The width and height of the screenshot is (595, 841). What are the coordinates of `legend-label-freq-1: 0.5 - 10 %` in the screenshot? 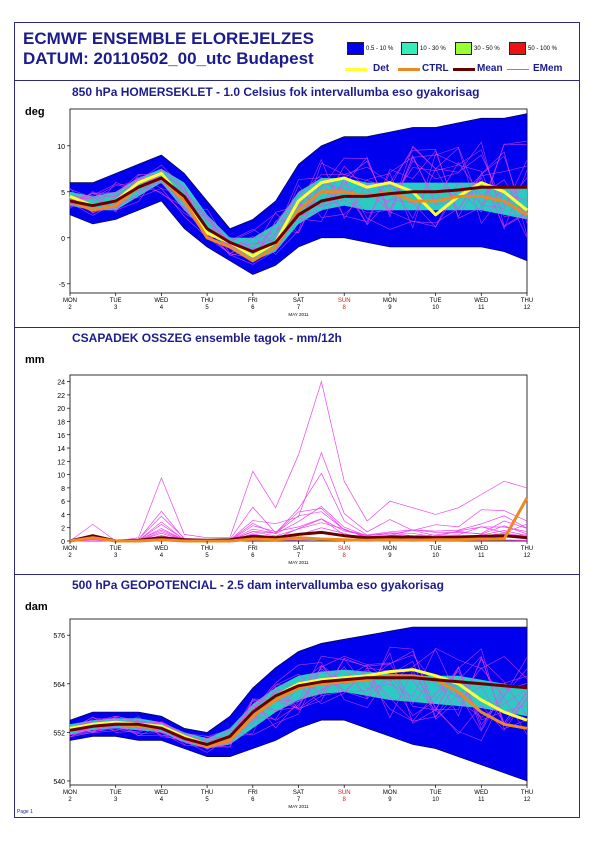 It's located at (380, 49).